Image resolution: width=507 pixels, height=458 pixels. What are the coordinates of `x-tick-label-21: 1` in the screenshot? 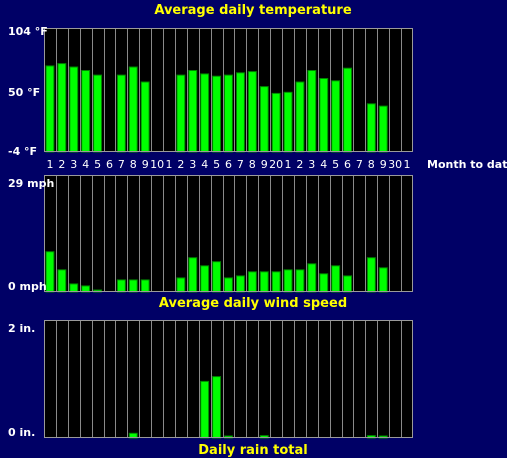 It's located at (288, 164).